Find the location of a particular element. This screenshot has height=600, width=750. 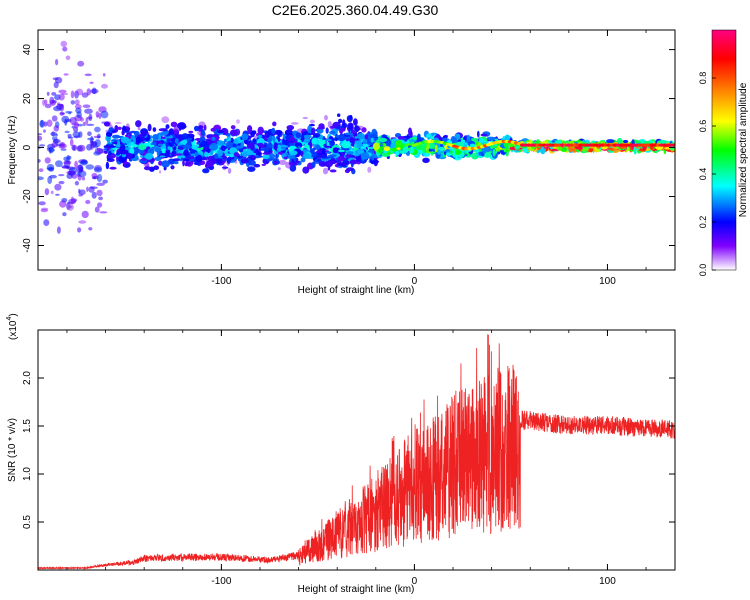

colorbar-tick-label: 0.8 is located at coordinates (703, 78).